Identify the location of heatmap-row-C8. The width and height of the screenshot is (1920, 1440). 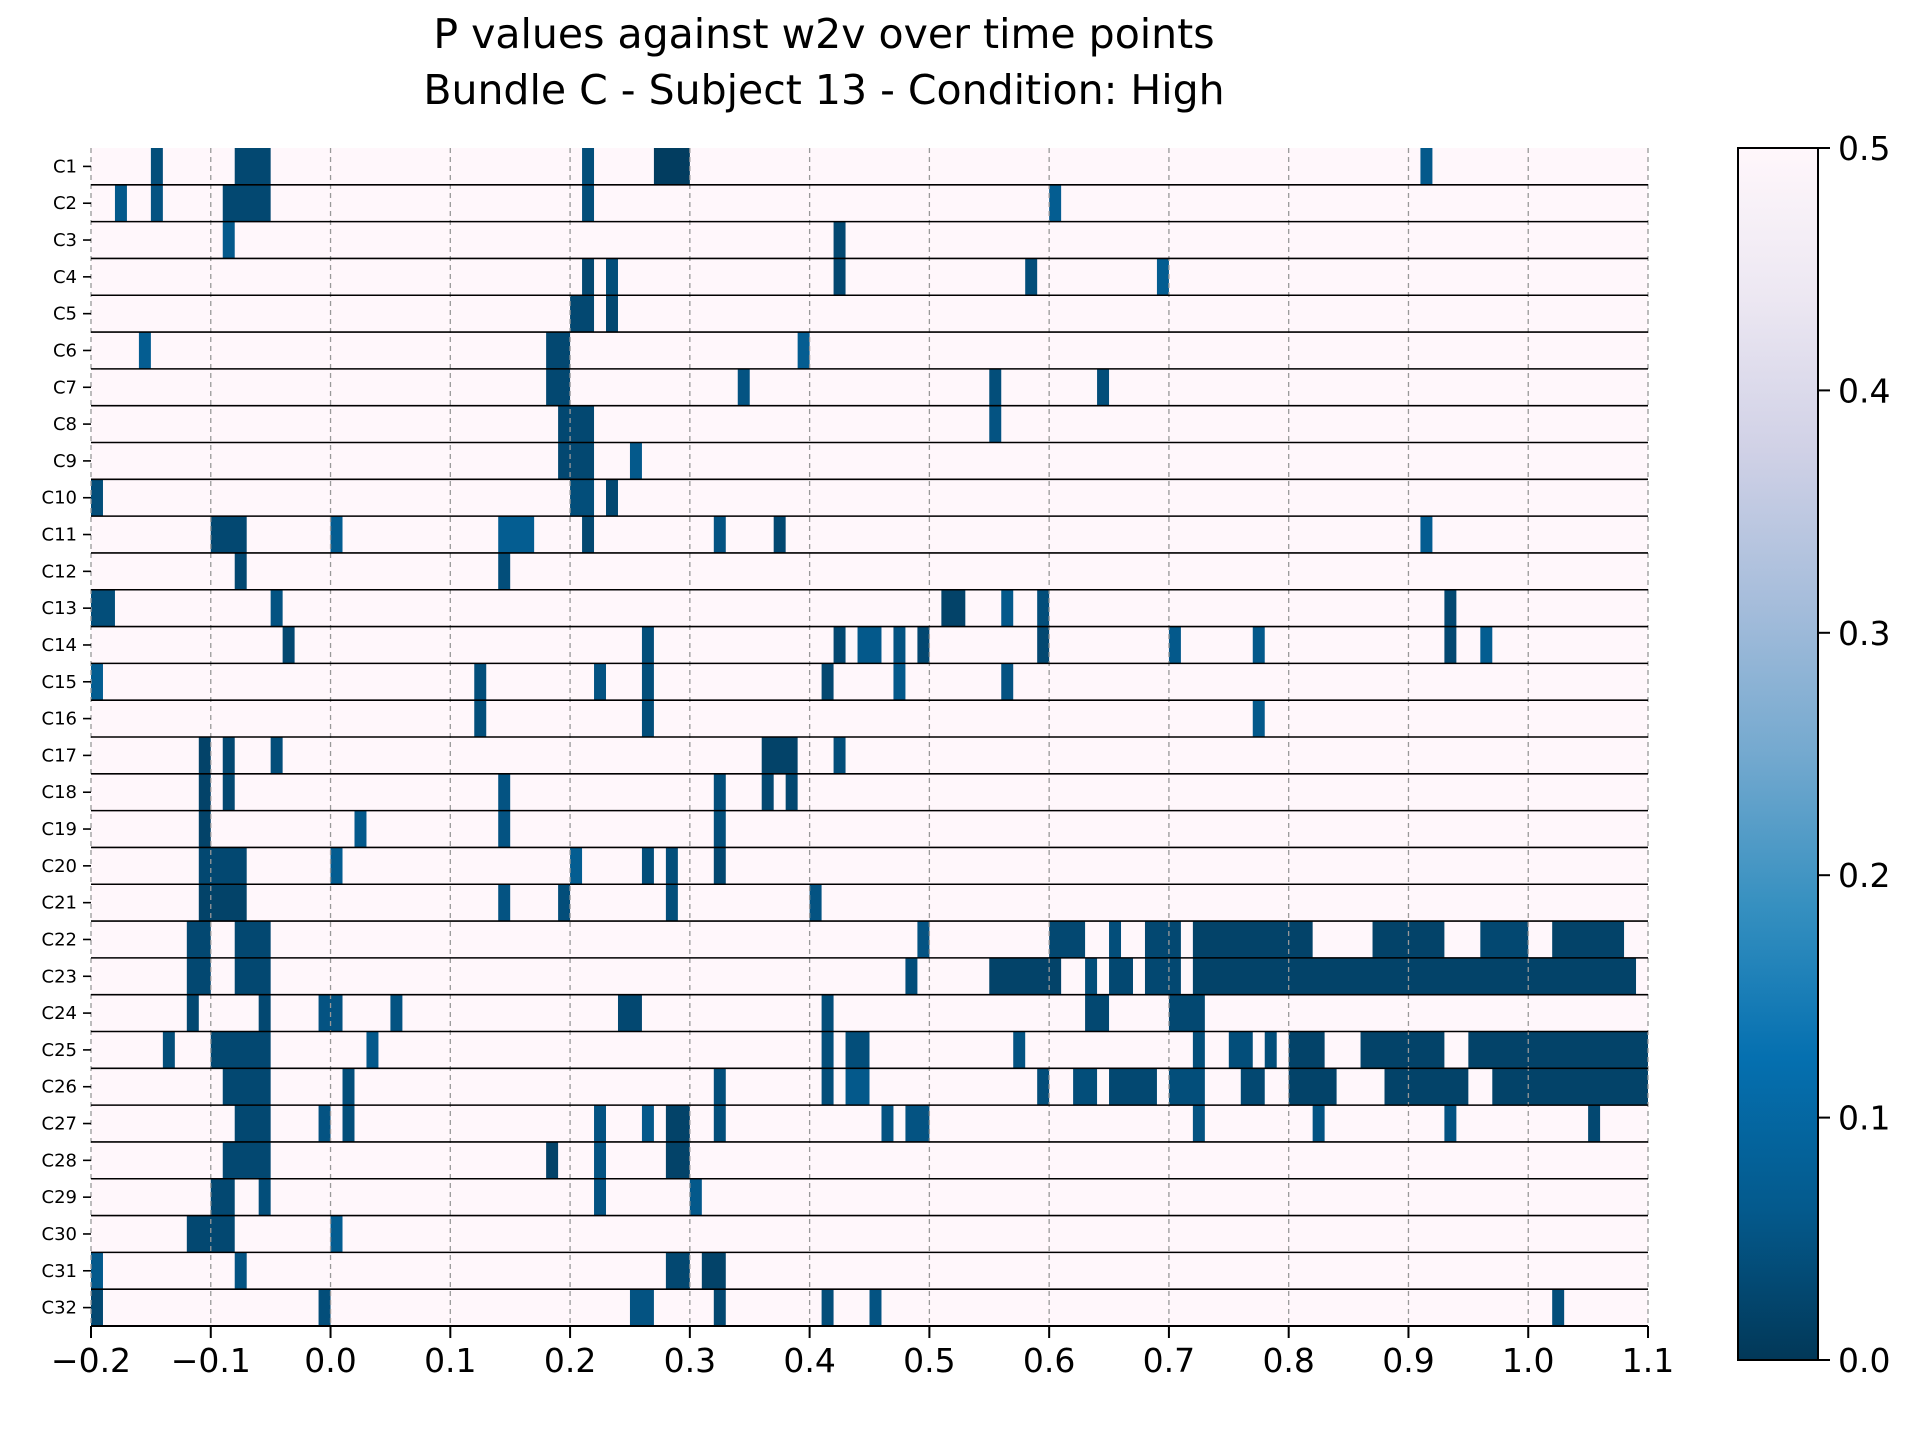
(869, 424).